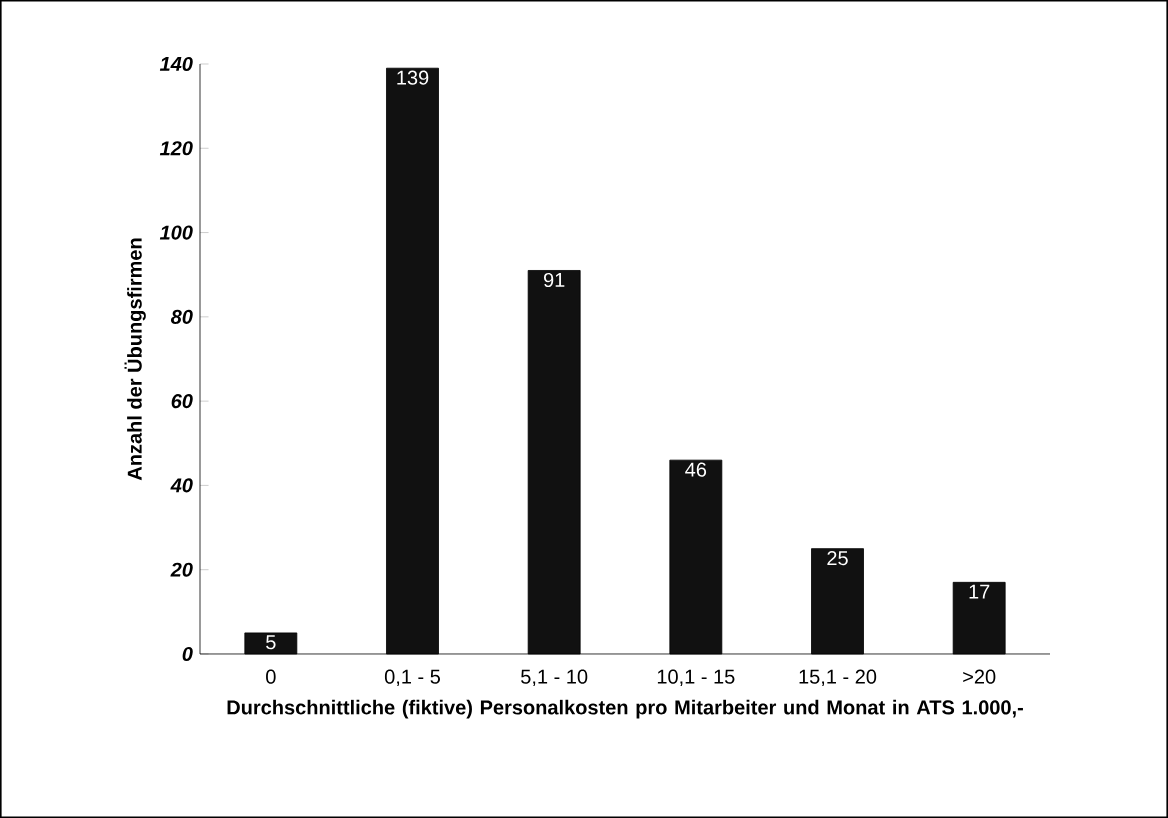 Image resolution: width=1168 pixels, height=818 pixels. Describe the element at coordinates (271, 676) in the screenshot. I see `x-tick-label: 0` at that location.